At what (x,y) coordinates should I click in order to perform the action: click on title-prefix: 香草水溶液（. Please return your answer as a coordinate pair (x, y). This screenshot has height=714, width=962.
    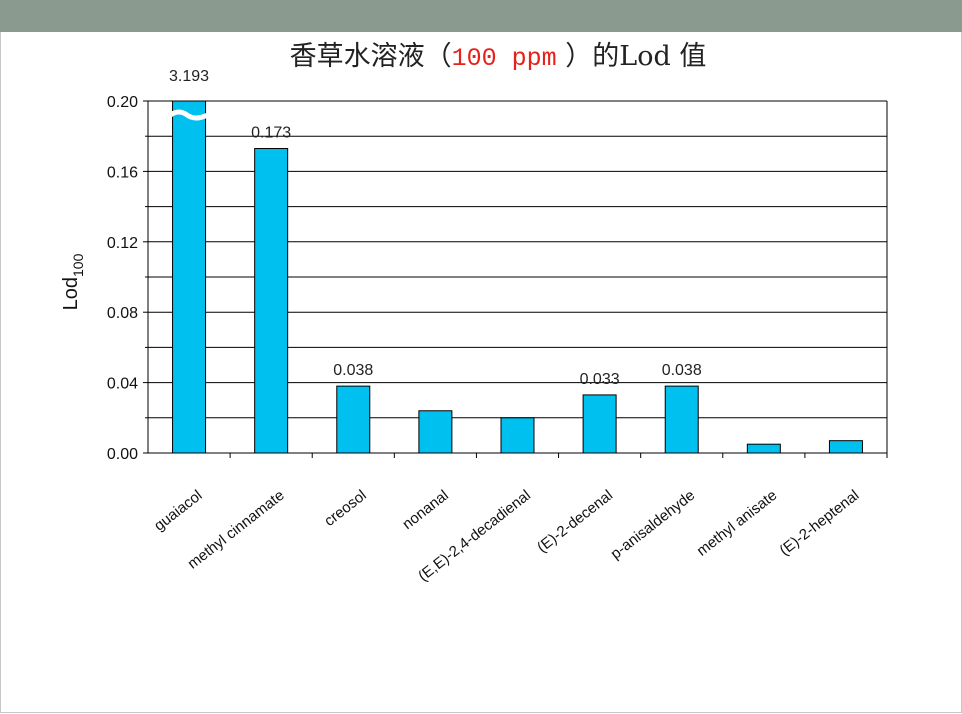
    Looking at the image, I should click on (370, 56).